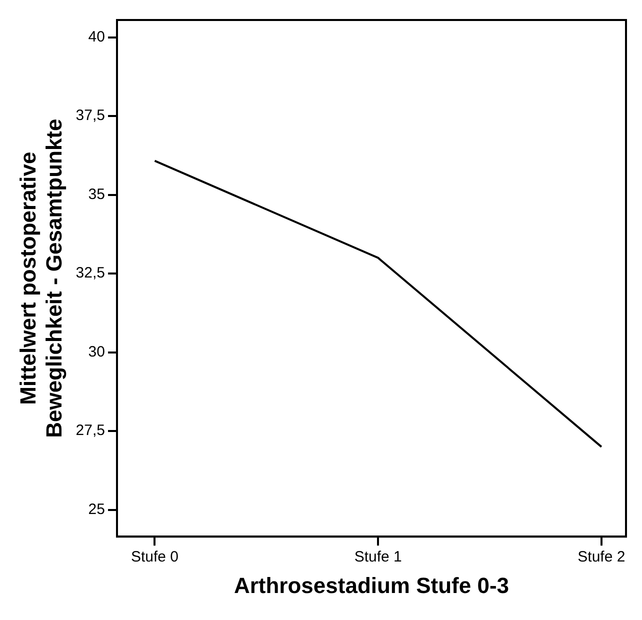 This screenshot has width=642, height=620. What do you see at coordinates (96, 194) in the screenshot?
I see `y-tick-label: 35` at bounding box center [96, 194].